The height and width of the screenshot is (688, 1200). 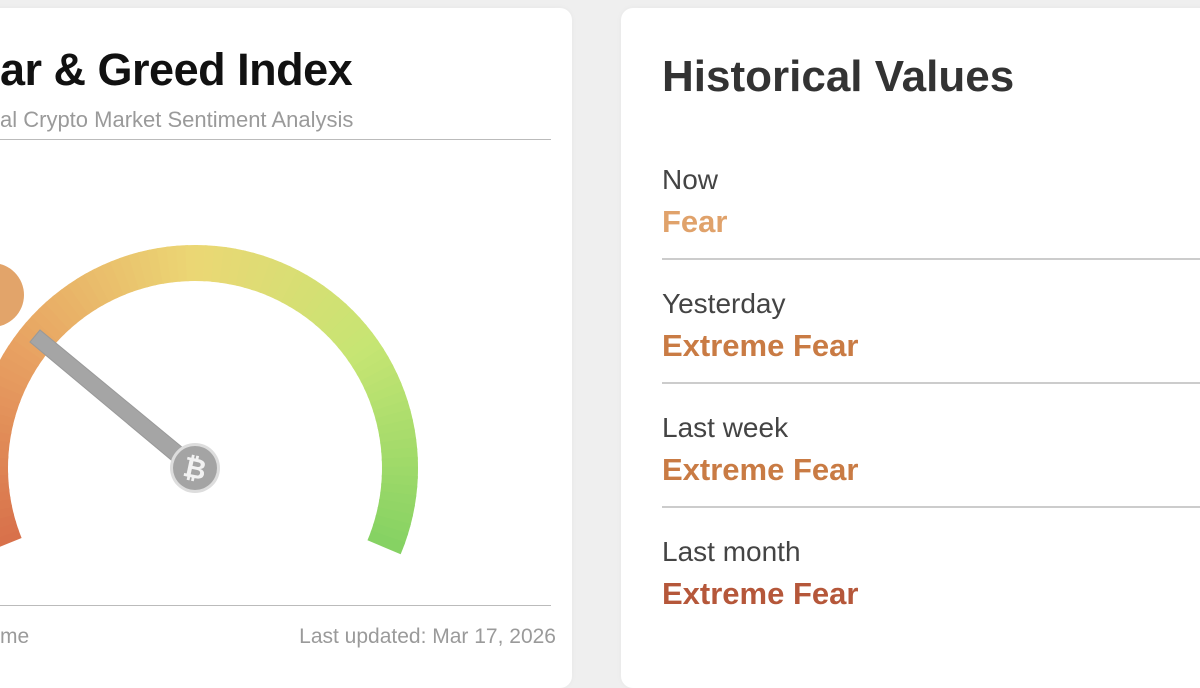 I want to click on gauge-arc-segment, so click(x=386, y=541).